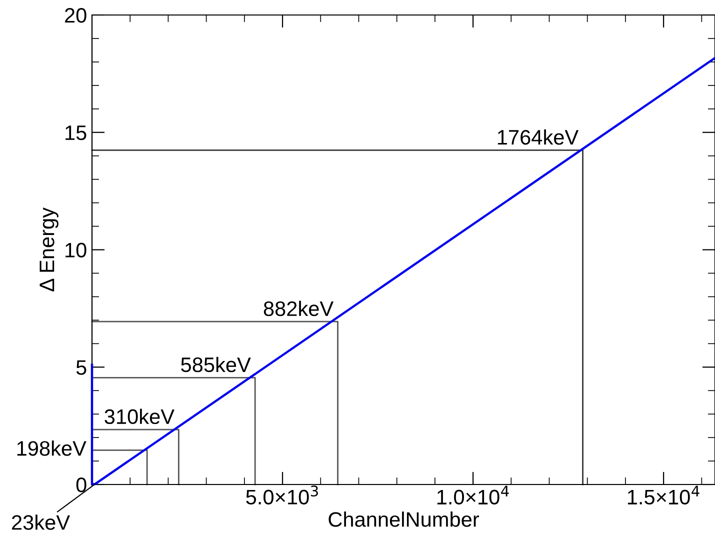 The height and width of the screenshot is (544, 715). I want to click on annotation: 310keV, so click(139, 416).